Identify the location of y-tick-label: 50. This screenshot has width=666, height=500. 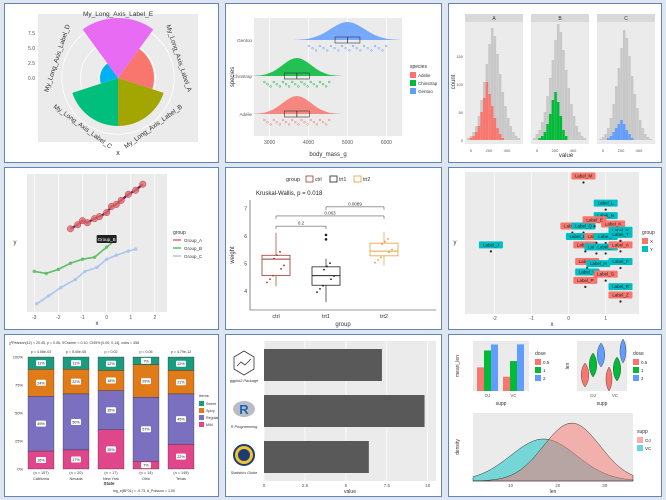
(461, 112).